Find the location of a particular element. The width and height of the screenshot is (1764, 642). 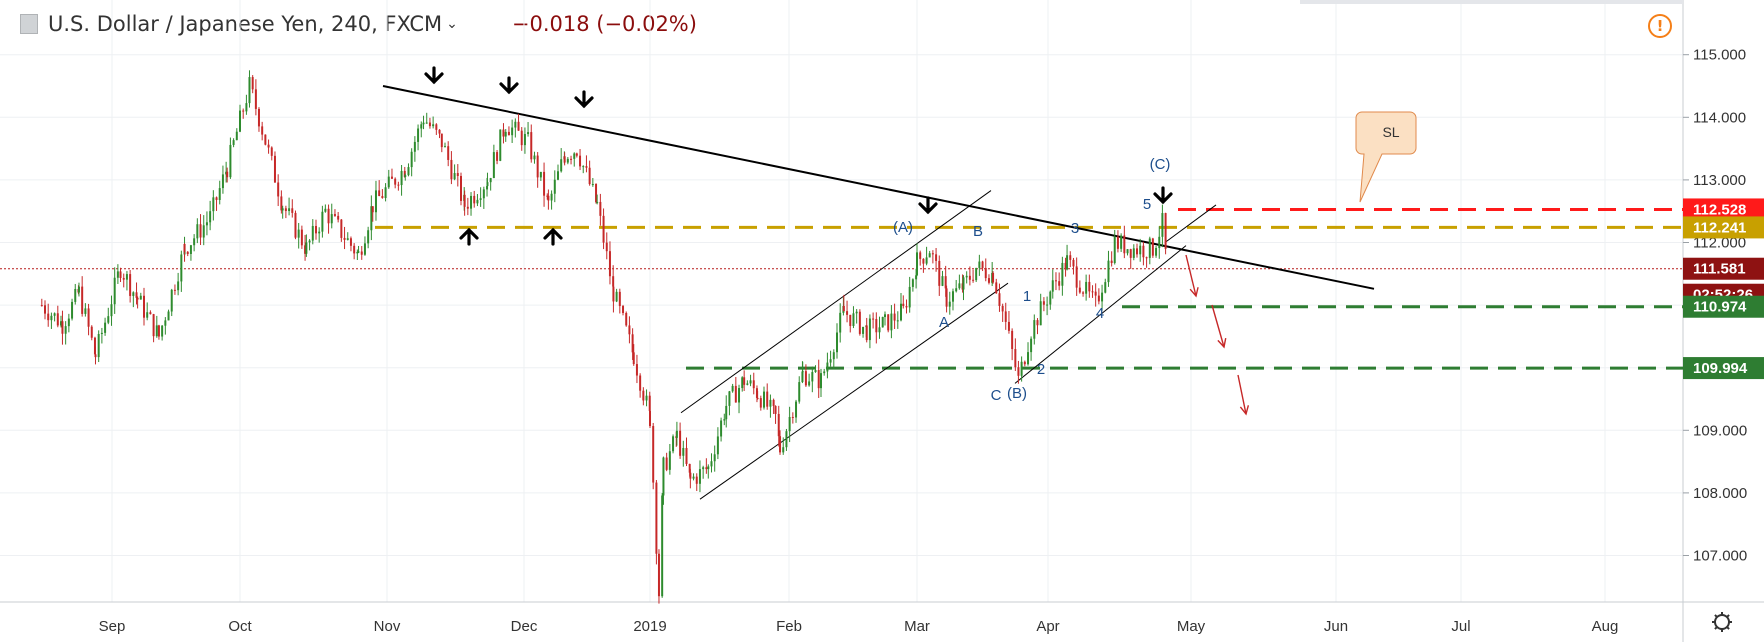

gear-tooth is located at coordinates (1716, 616).